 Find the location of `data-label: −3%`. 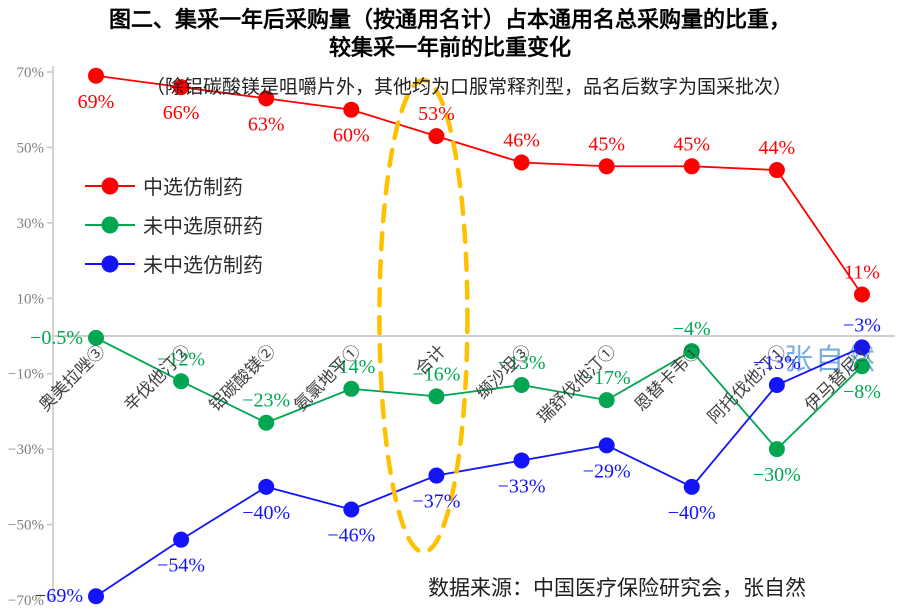

data-label: −3% is located at coordinates (862, 325).